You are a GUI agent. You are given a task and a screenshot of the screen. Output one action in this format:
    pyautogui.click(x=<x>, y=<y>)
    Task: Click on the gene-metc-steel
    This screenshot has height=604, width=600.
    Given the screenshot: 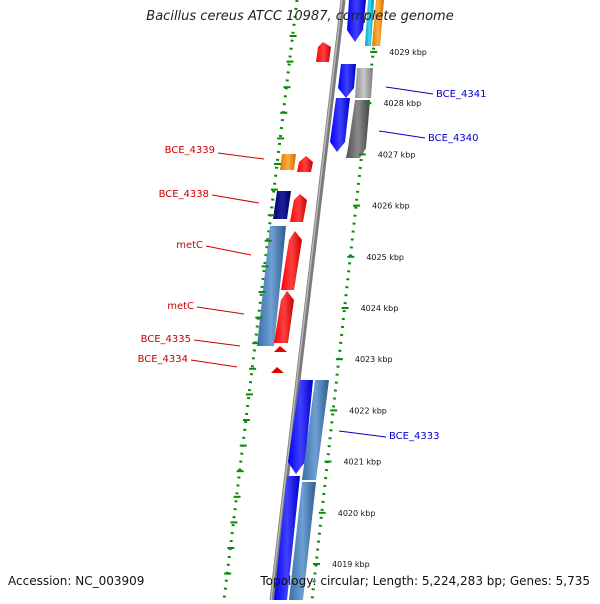 What is the action you would take?
    pyautogui.click(x=271, y=286)
    